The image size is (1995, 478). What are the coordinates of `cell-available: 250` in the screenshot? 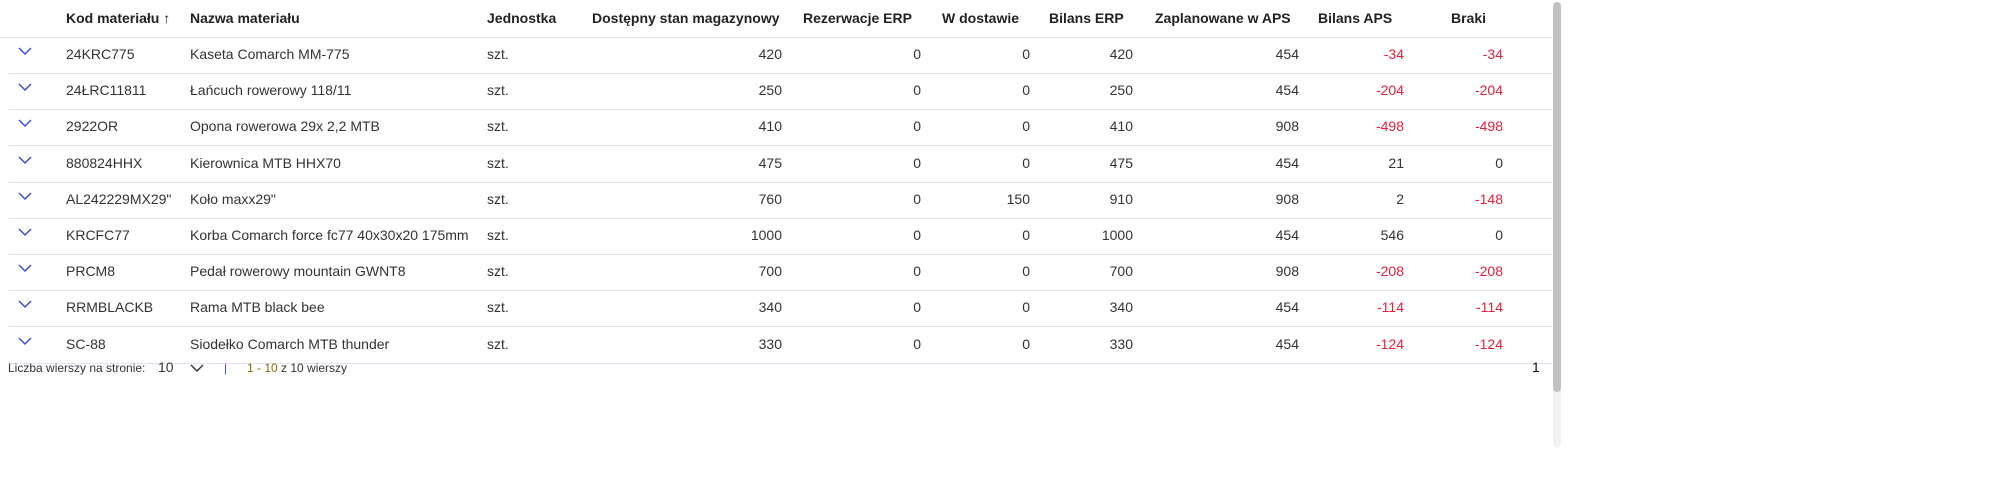 It's located at (770, 90).